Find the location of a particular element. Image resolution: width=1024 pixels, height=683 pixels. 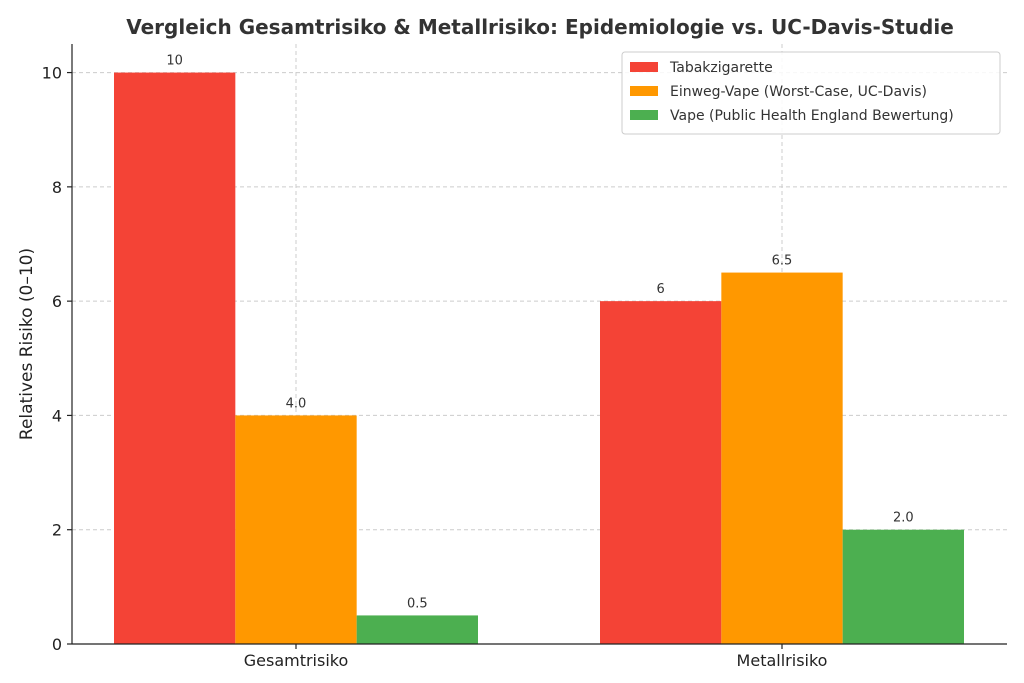

data-label-2-1: 4.0 is located at coordinates (296, 403).